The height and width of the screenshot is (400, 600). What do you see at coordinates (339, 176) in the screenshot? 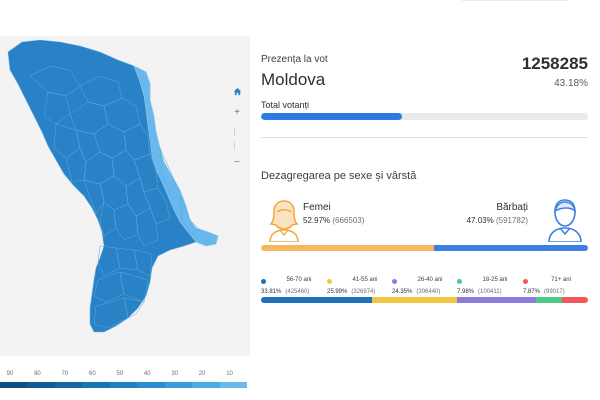
I see `breakdown-title: Dezagregarea pe sexe și vârstă` at bounding box center [339, 176].